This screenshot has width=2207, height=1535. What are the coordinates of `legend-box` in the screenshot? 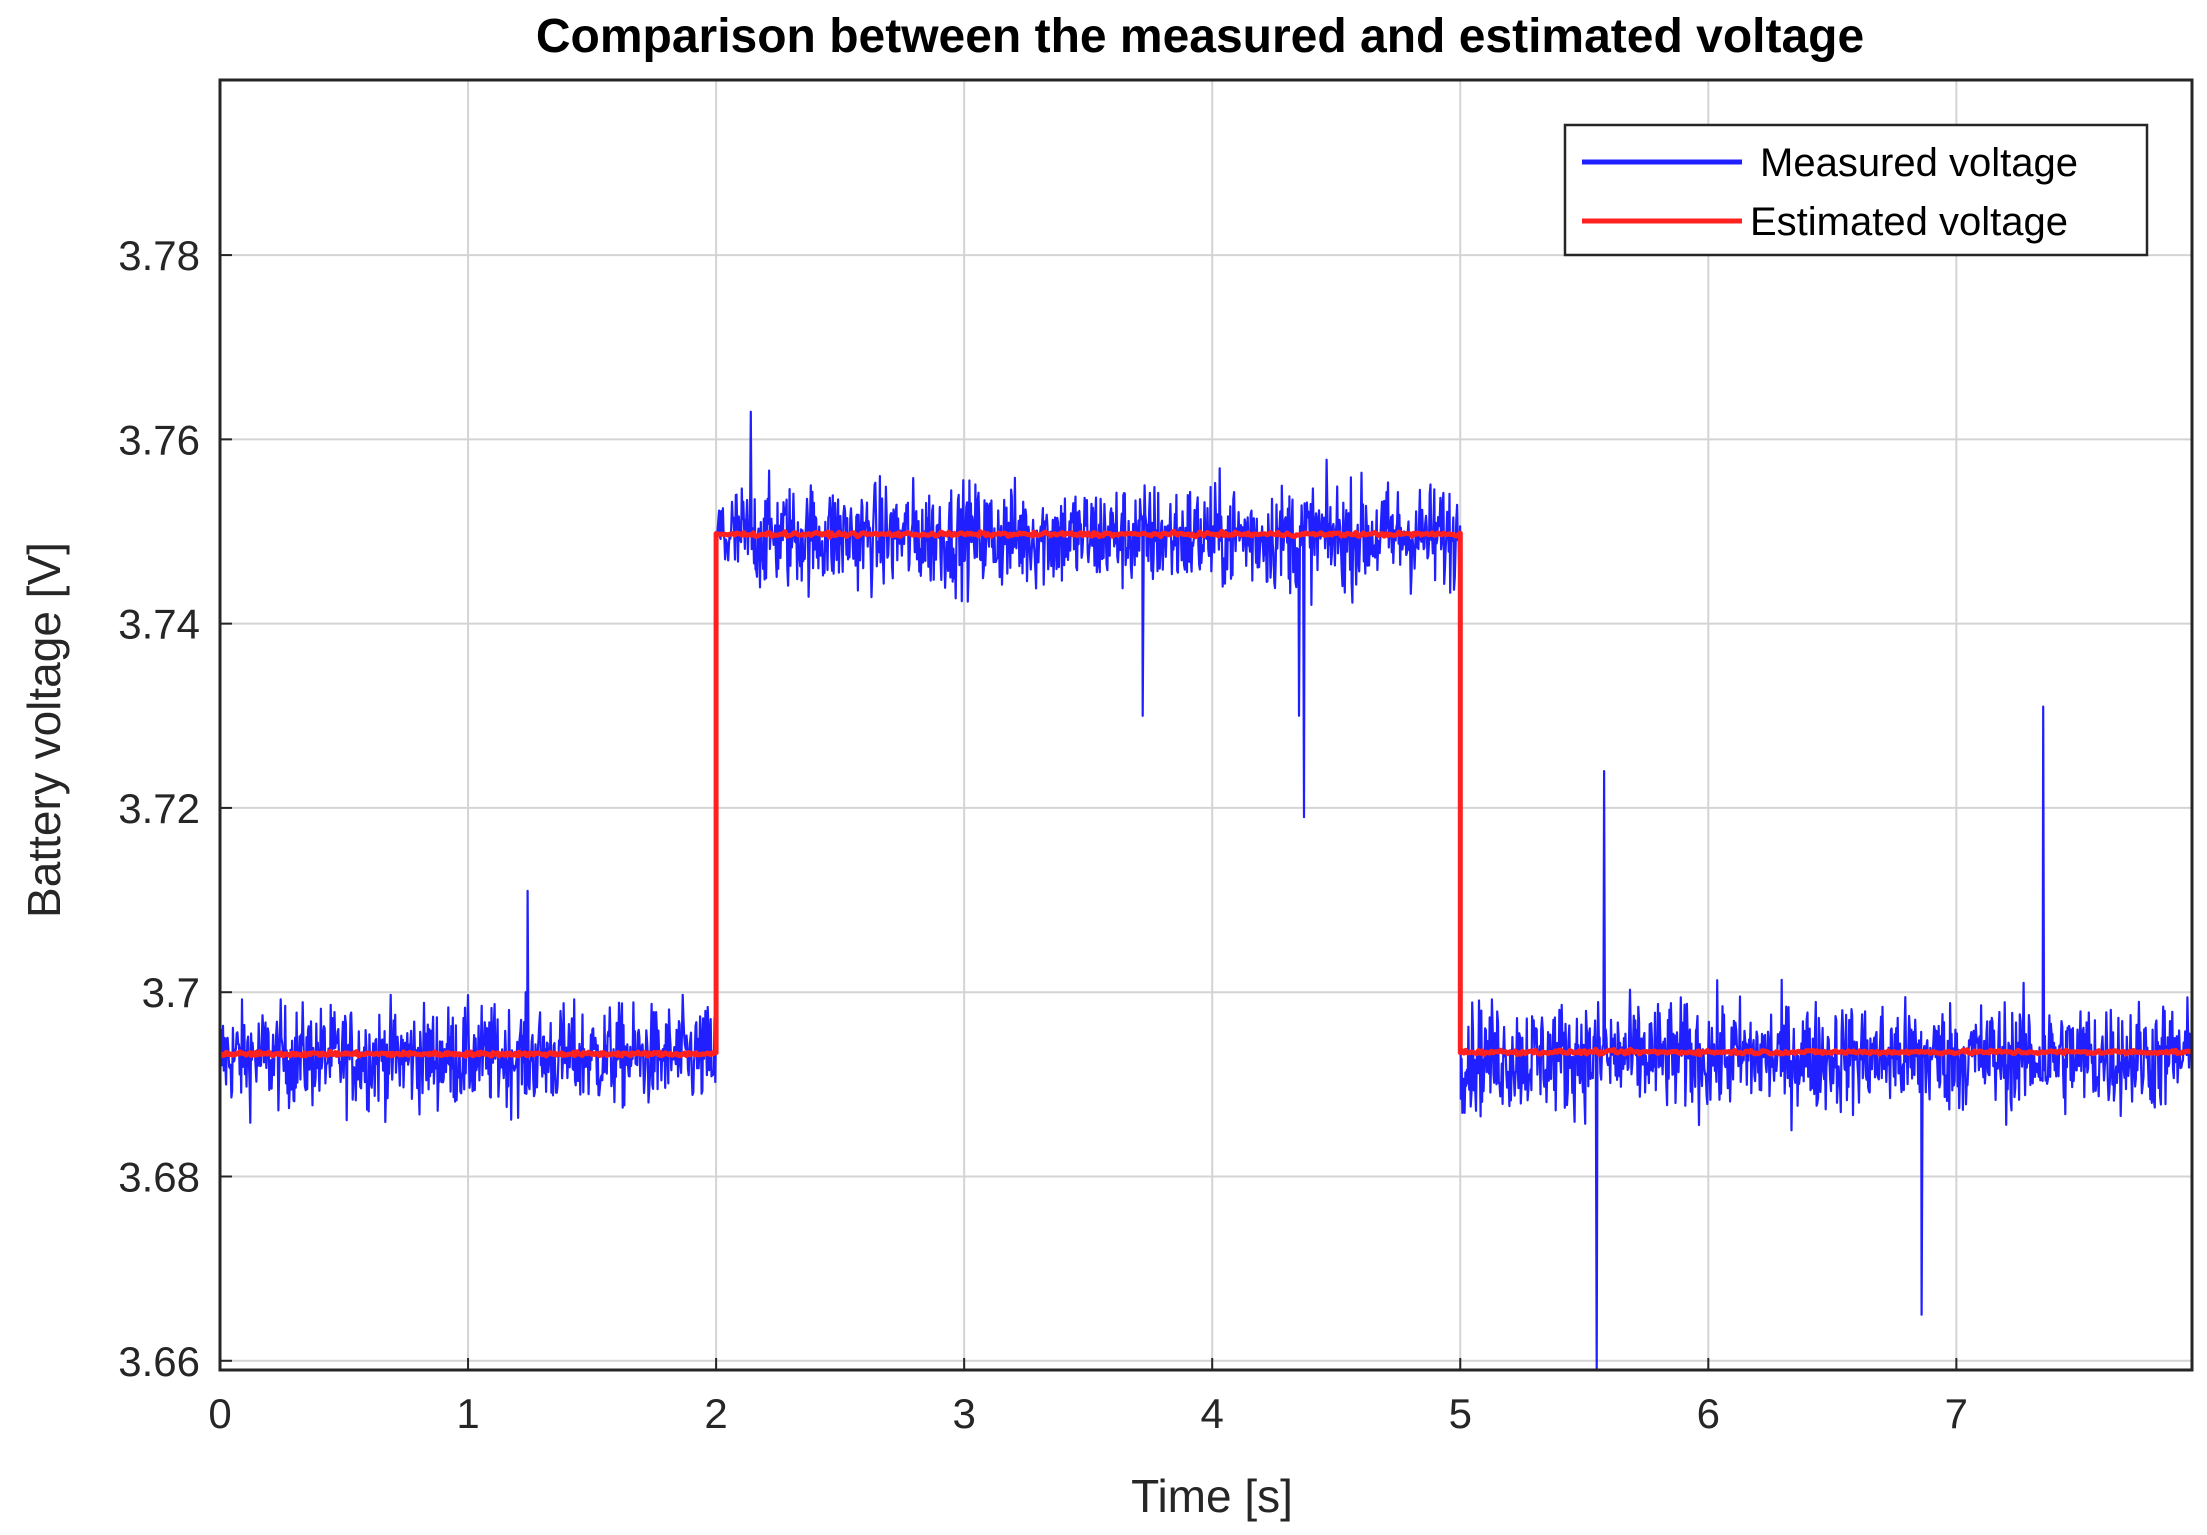 It's located at (1856, 190).